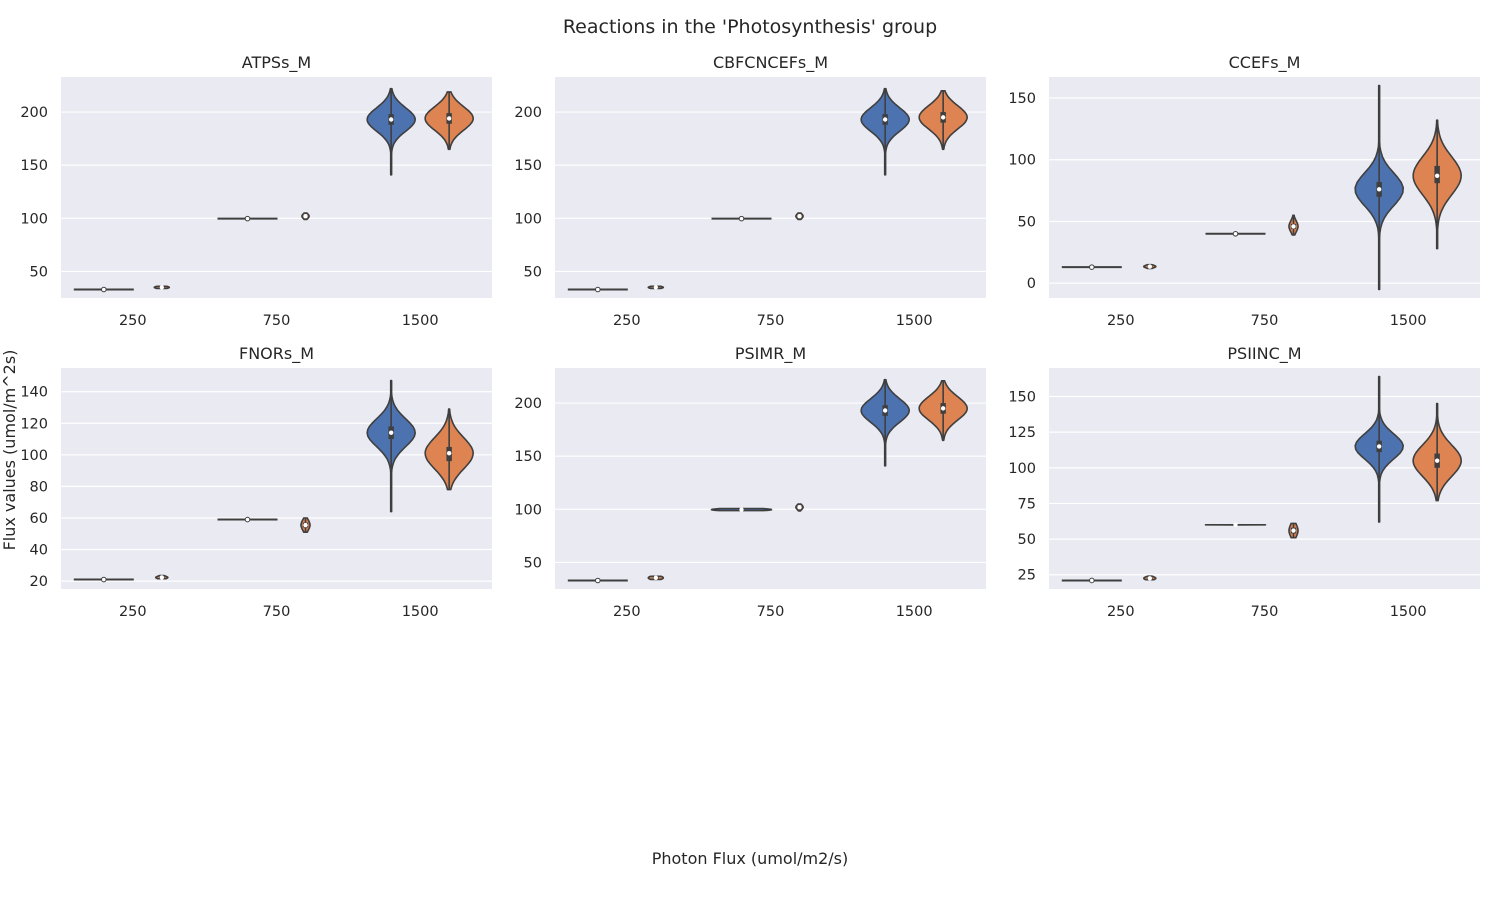  Describe the element at coordinates (276, 63) in the screenshot. I see `subplot-title: ATPSs_M` at that location.